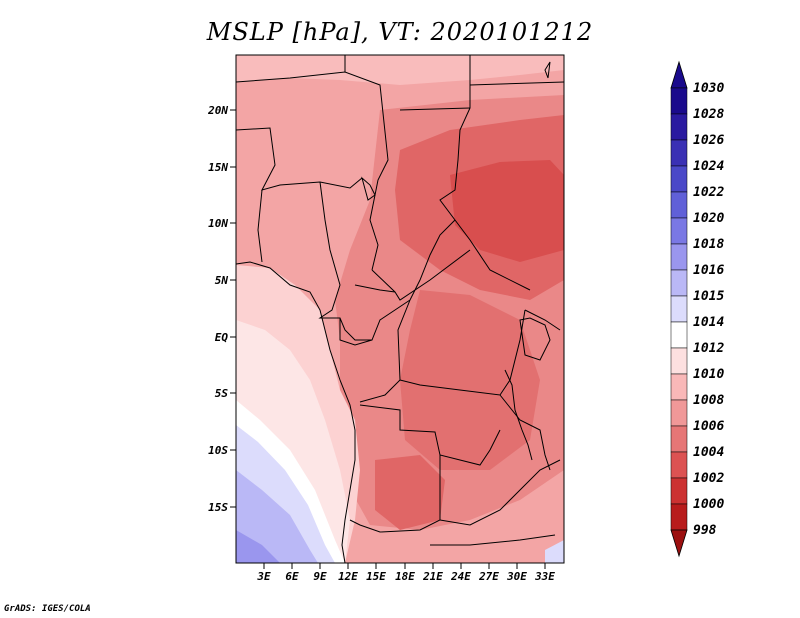  Describe the element at coordinates (708, 244) in the screenshot. I see `colorbar-label: 1018` at that location.